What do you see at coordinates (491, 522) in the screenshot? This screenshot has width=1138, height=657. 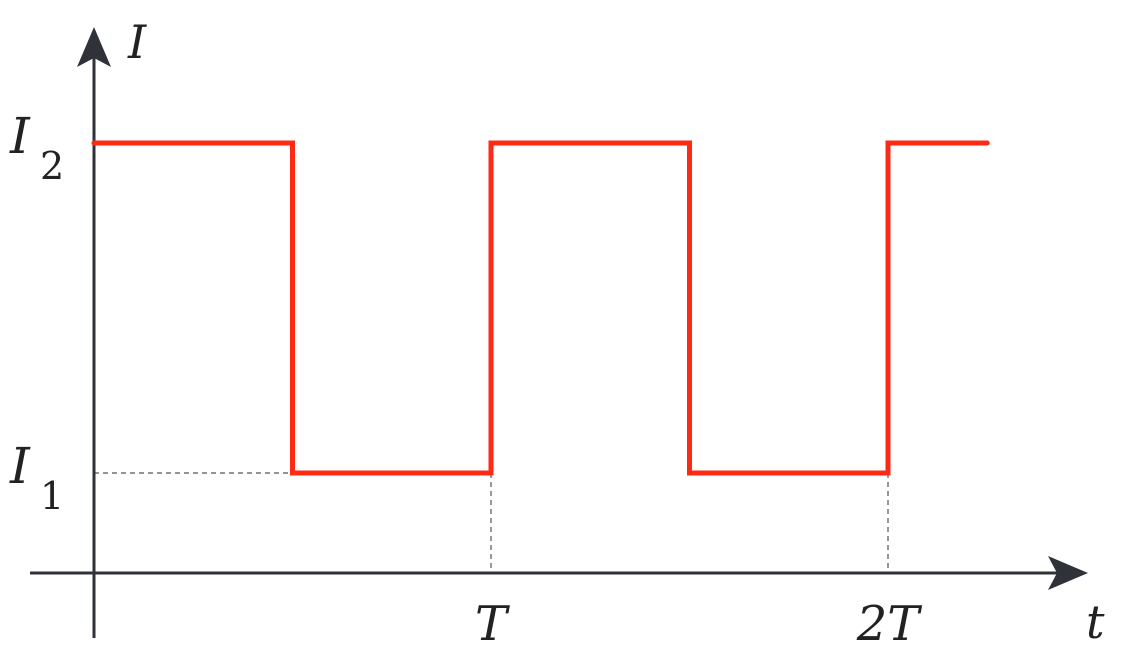 I see `dashed-guides` at bounding box center [491, 522].